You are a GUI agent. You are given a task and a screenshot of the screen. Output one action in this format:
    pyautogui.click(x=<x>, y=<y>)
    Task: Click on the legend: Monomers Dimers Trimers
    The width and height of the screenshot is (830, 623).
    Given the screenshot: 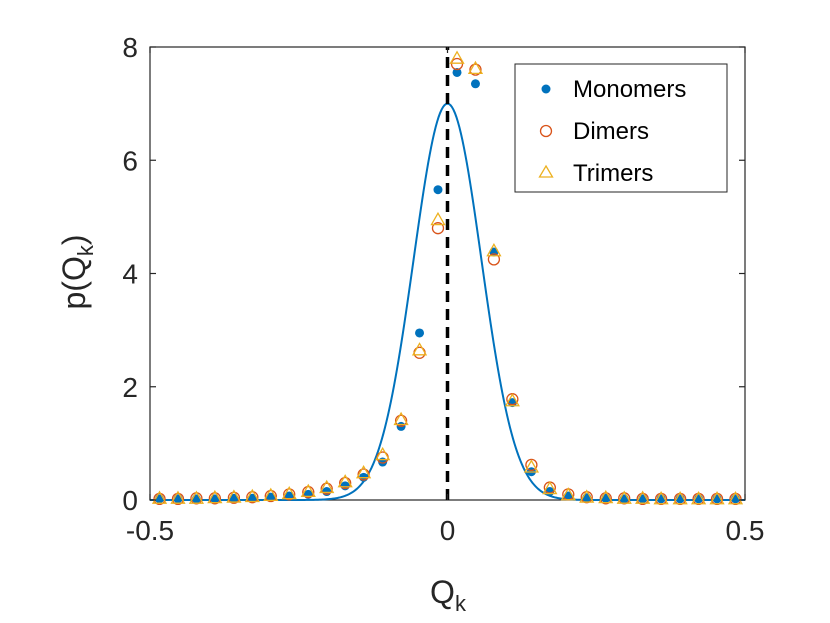 What is the action you would take?
    pyautogui.click(x=621, y=128)
    